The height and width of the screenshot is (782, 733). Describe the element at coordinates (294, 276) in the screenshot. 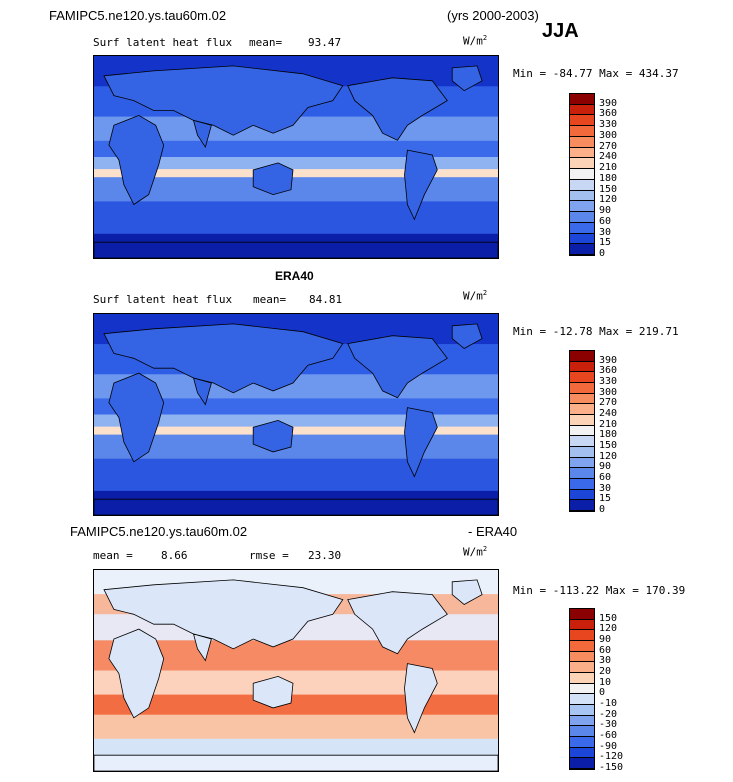

I see `panel2-dataset: ERA40` at that location.